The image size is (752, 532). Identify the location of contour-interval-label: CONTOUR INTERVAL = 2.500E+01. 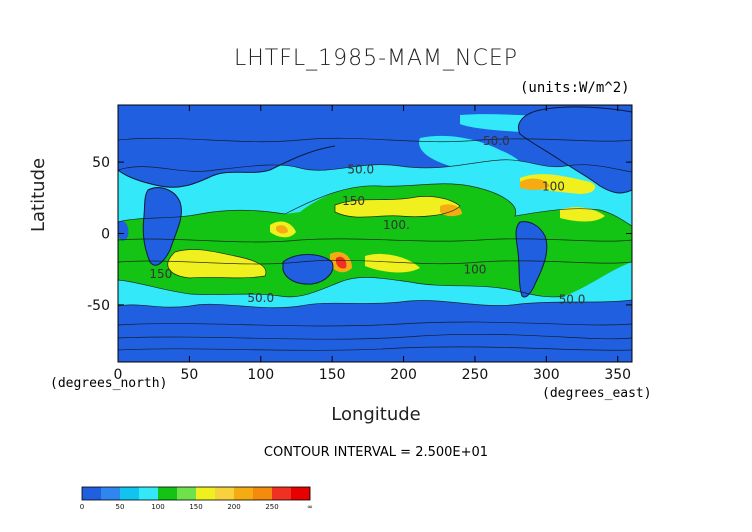
(376, 452).